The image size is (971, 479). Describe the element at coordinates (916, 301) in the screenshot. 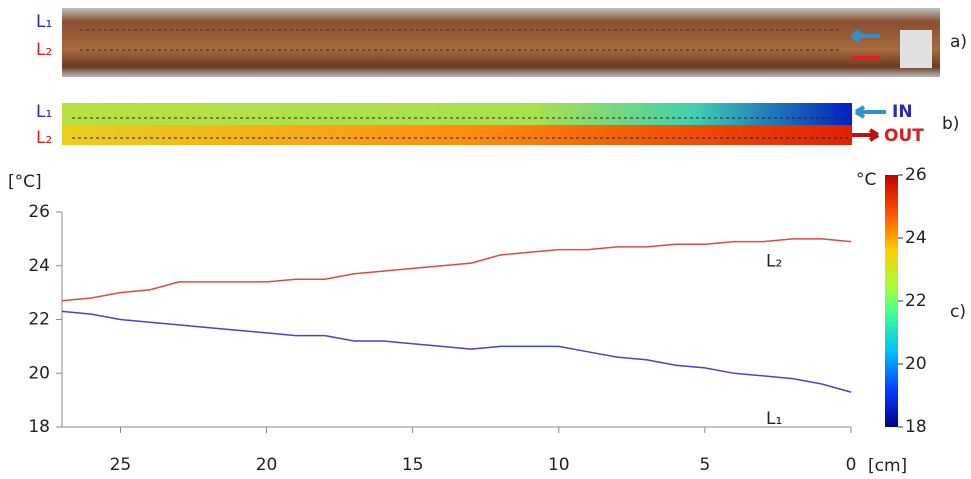

I see `colorbar-tick-label: 22` at that location.